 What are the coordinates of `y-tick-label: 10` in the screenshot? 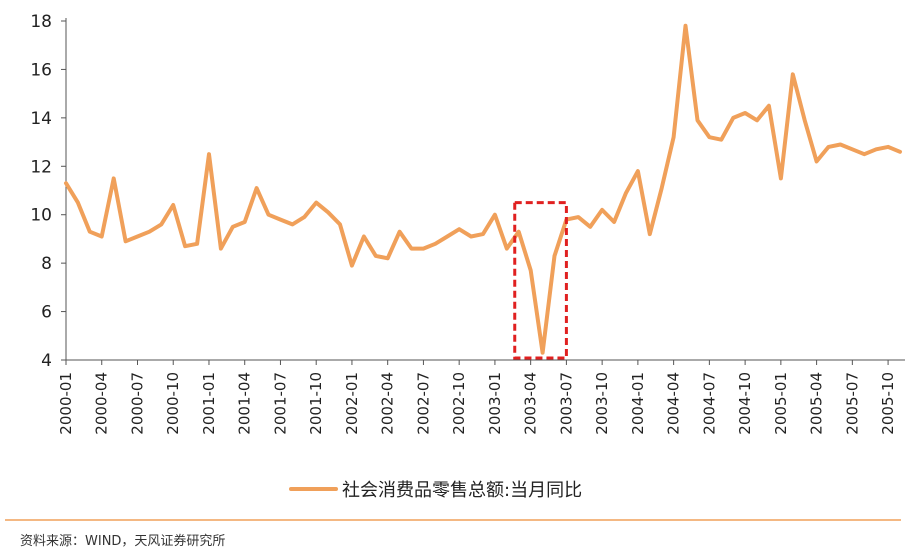 It's located at (41, 216).